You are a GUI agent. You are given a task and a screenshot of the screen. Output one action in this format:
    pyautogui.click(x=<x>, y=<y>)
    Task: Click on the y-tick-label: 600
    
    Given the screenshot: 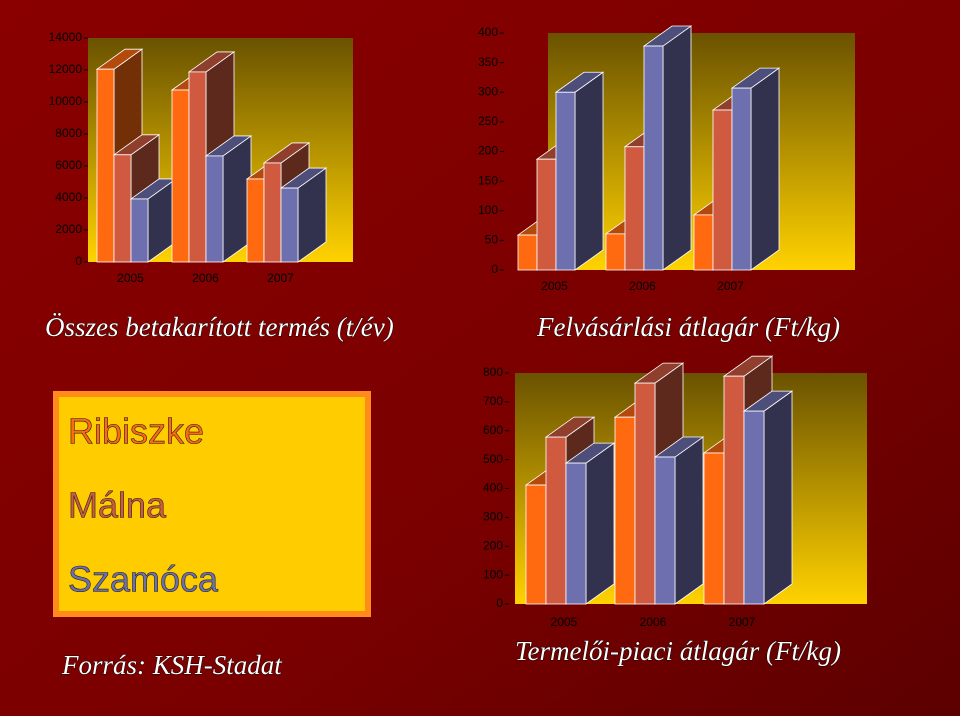 What is the action you would take?
    pyautogui.click(x=493, y=430)
    